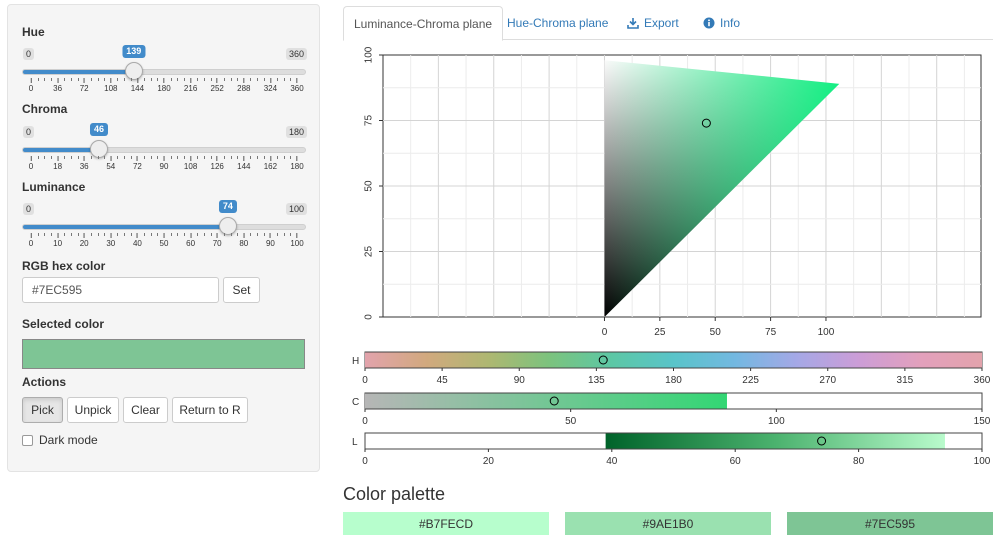  Describe the element at coordinates (241, 290) in the screenshot. I see `set-button: Set` at that location.